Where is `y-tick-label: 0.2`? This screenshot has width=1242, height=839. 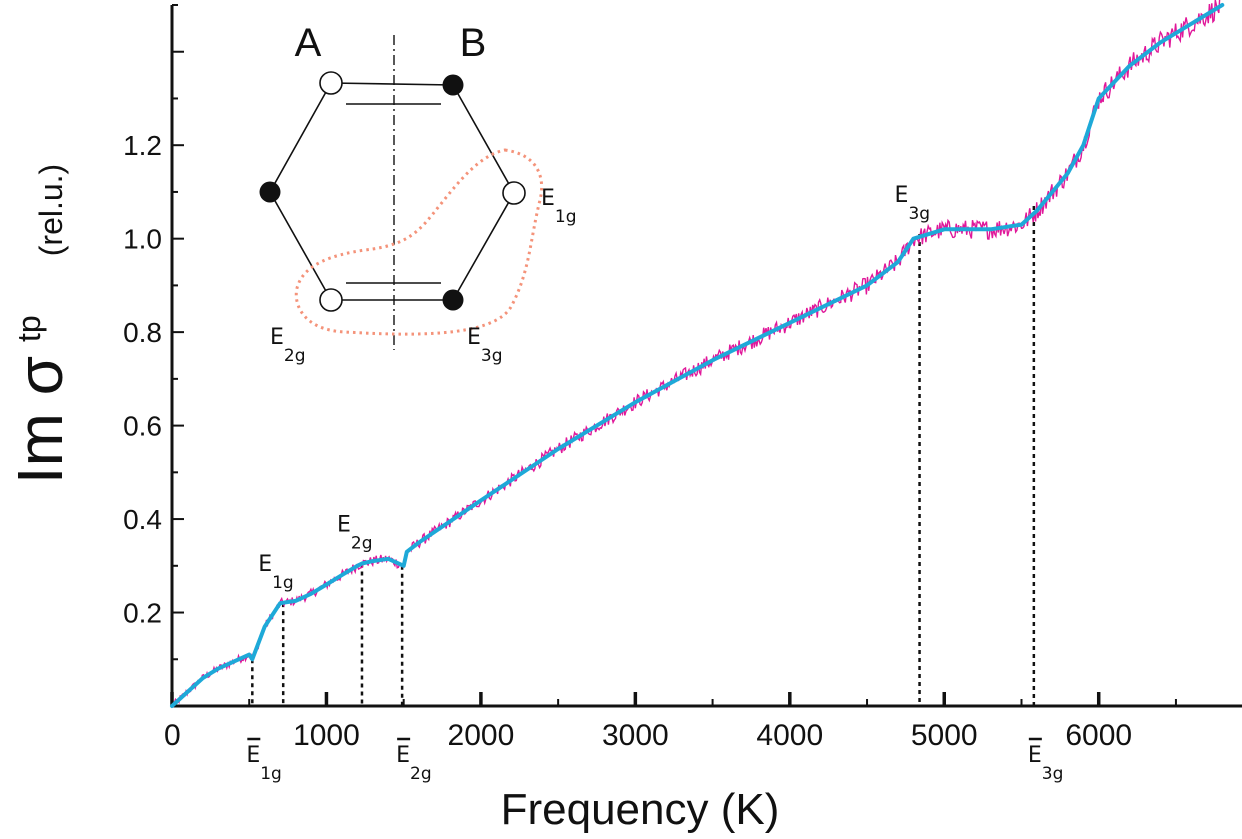 y-tick-label: 0.2 is located at coordinates (142, 613).